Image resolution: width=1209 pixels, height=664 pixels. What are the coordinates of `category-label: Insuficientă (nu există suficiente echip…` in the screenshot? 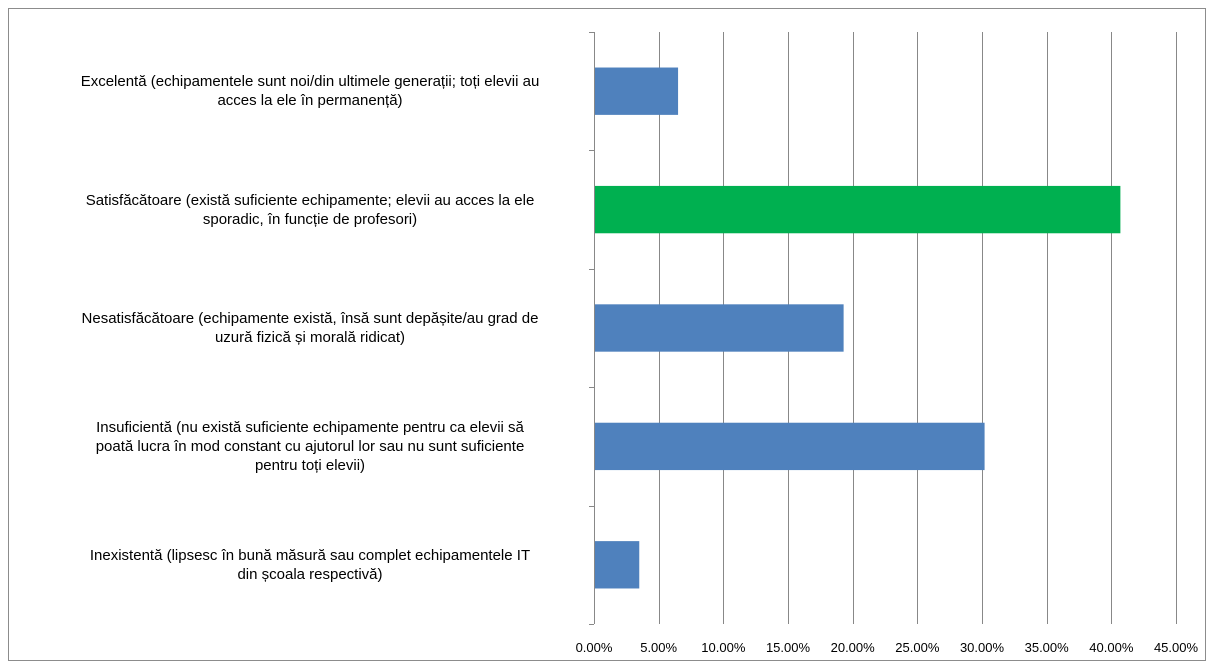 It's located at (310, 446).